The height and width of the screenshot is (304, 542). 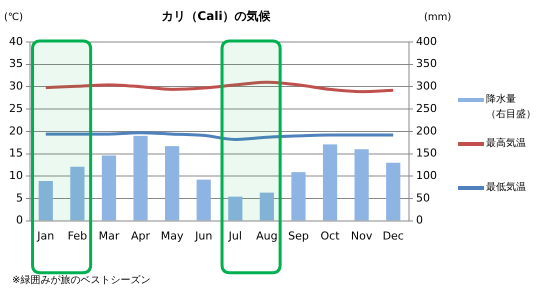 What do you see at coordinates (216, 16) in the screenshot?
I see `chart-title: カリ（Cali）の気候` at bounding box center [216, 16].